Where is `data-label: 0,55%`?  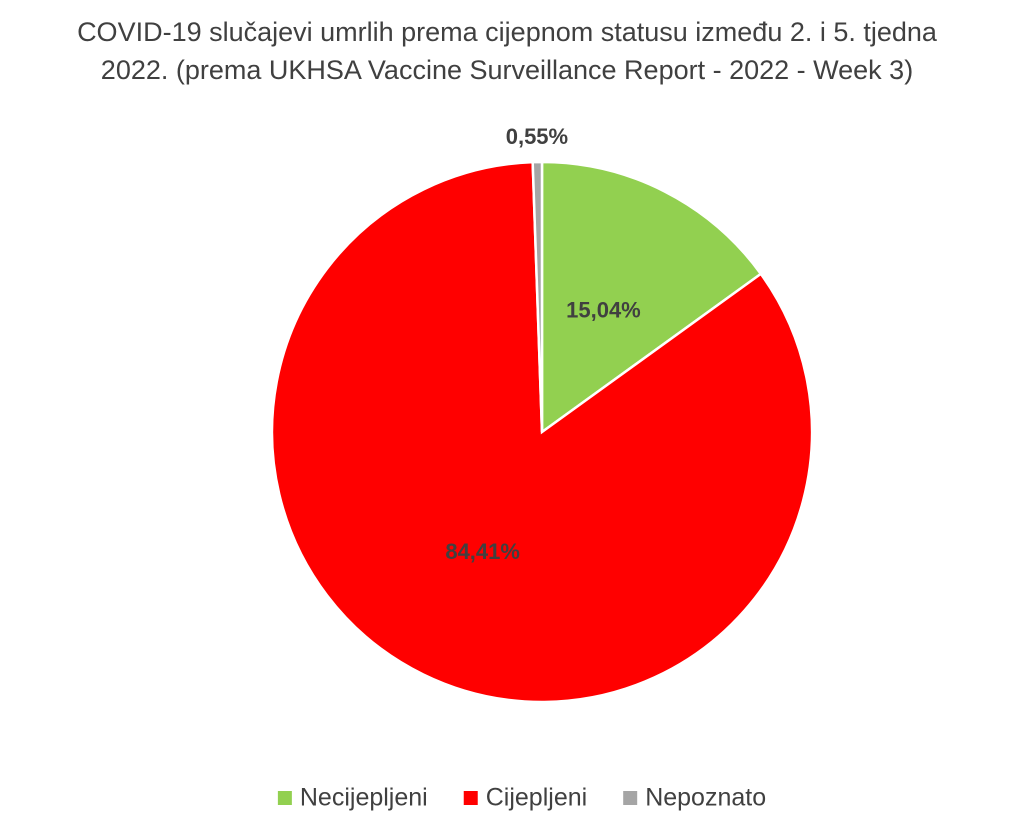 data-label: 0,55% is located at coordinates (537, 136).